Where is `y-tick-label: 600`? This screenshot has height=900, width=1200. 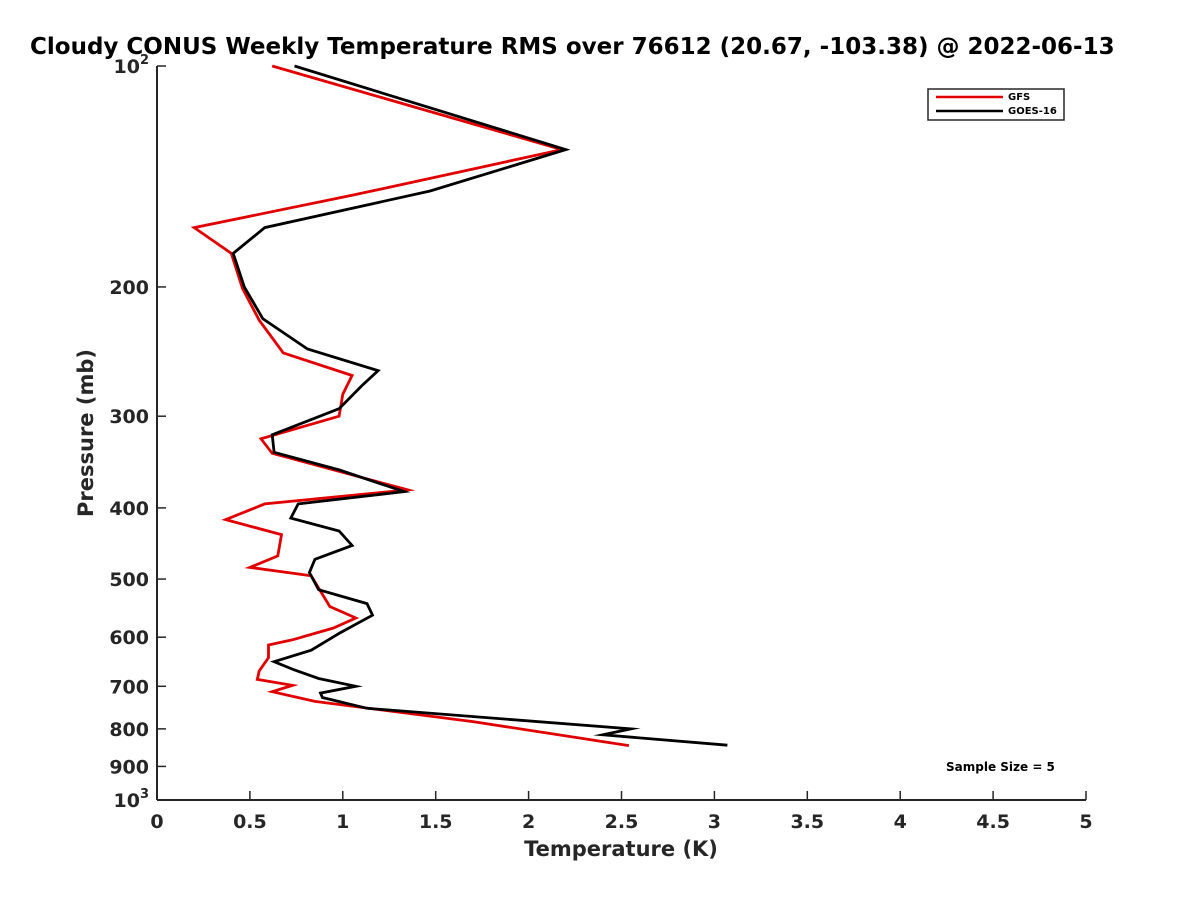 y-tick-label: 600 is located at coordinates (129, 638).